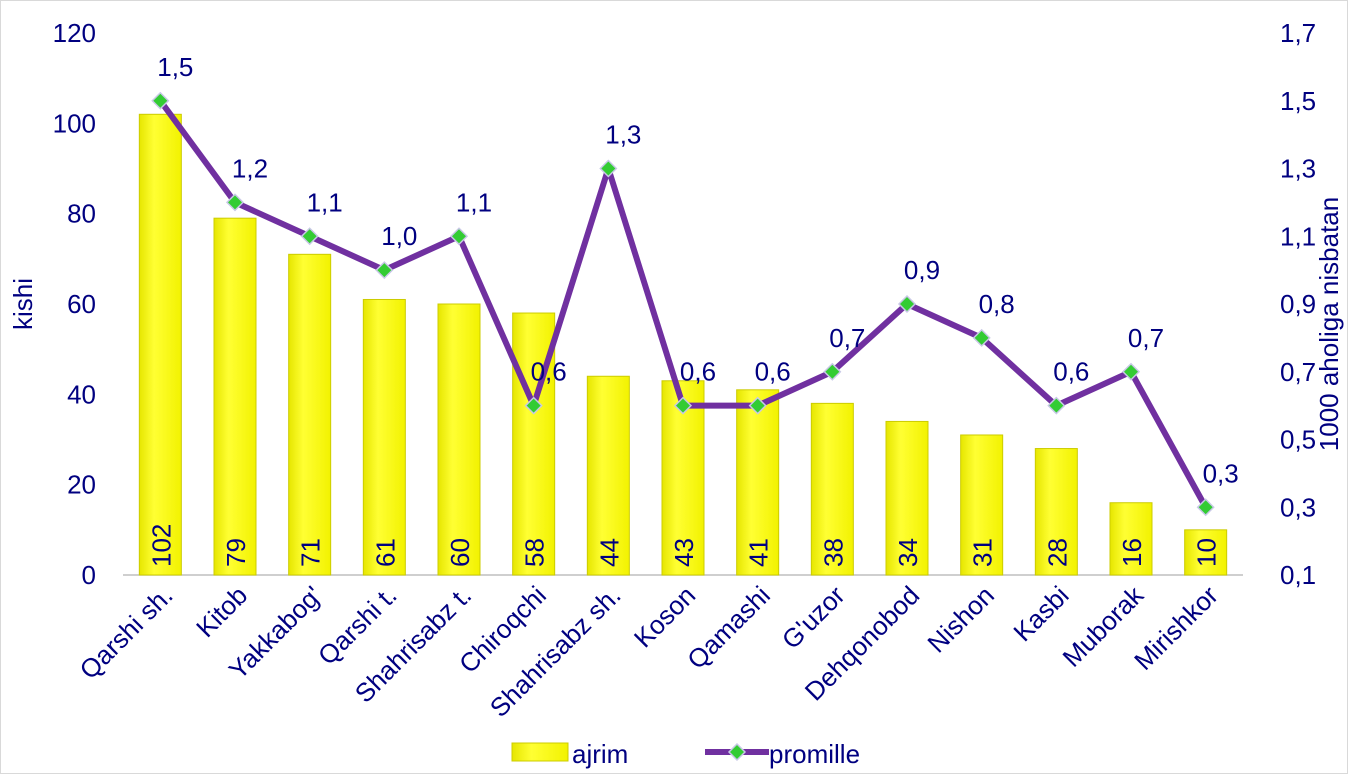 Image resolution: width=1348 pixels, height=774 pixels. Describe the element at coordinates (555, 651) in the screenshot. I see `x-category-label: Shahrisabz sh.` at that location.